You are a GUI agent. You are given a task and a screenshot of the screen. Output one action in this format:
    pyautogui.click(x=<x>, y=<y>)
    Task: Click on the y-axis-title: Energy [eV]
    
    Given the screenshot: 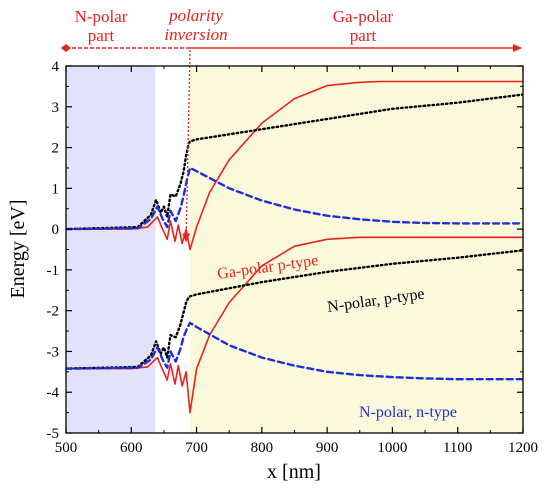 What is the action you would take?
    pyautogui.click(x=18, y=248)
    